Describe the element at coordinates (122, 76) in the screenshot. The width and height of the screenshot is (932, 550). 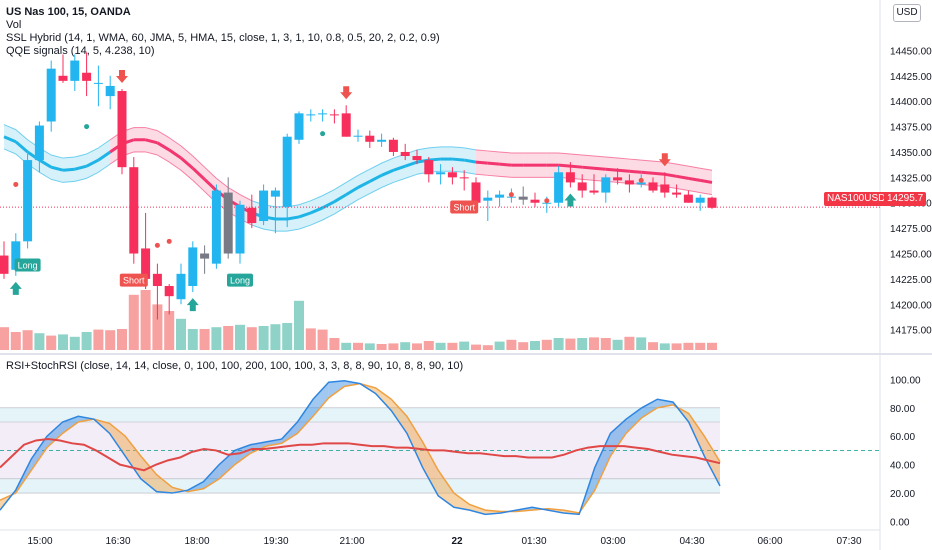
I see `short-arrow-icon` at that location.